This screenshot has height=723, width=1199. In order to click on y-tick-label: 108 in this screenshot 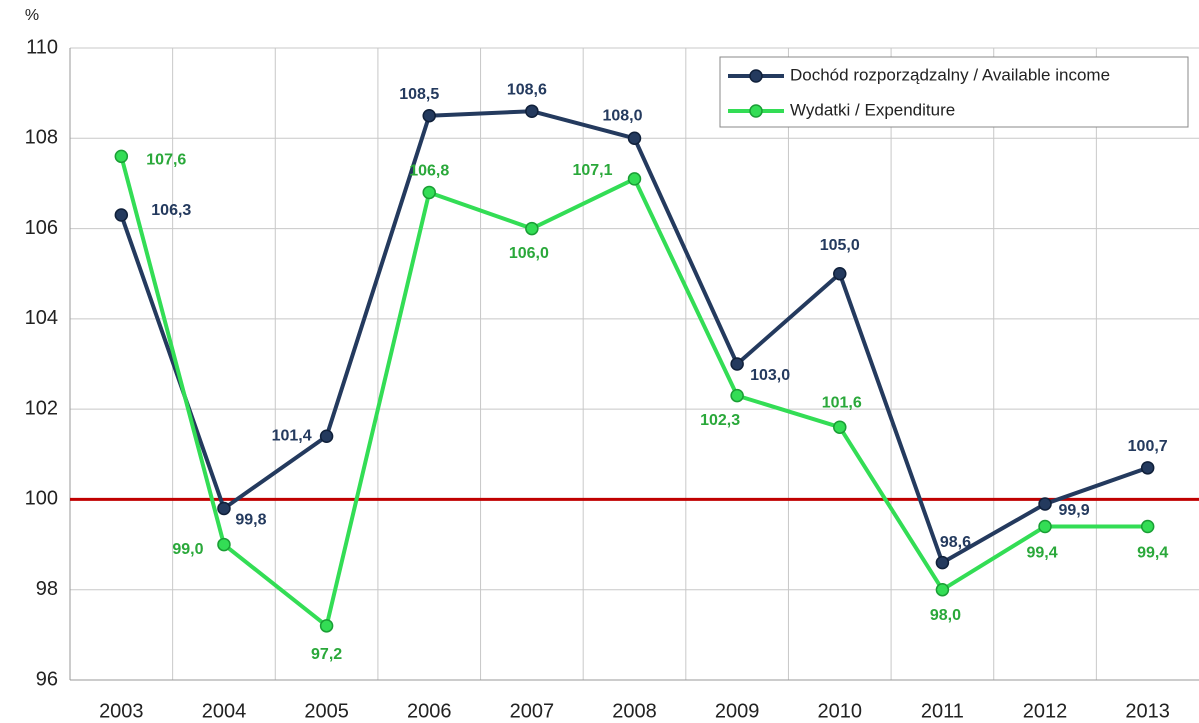, I will do `click(41, 138)`.